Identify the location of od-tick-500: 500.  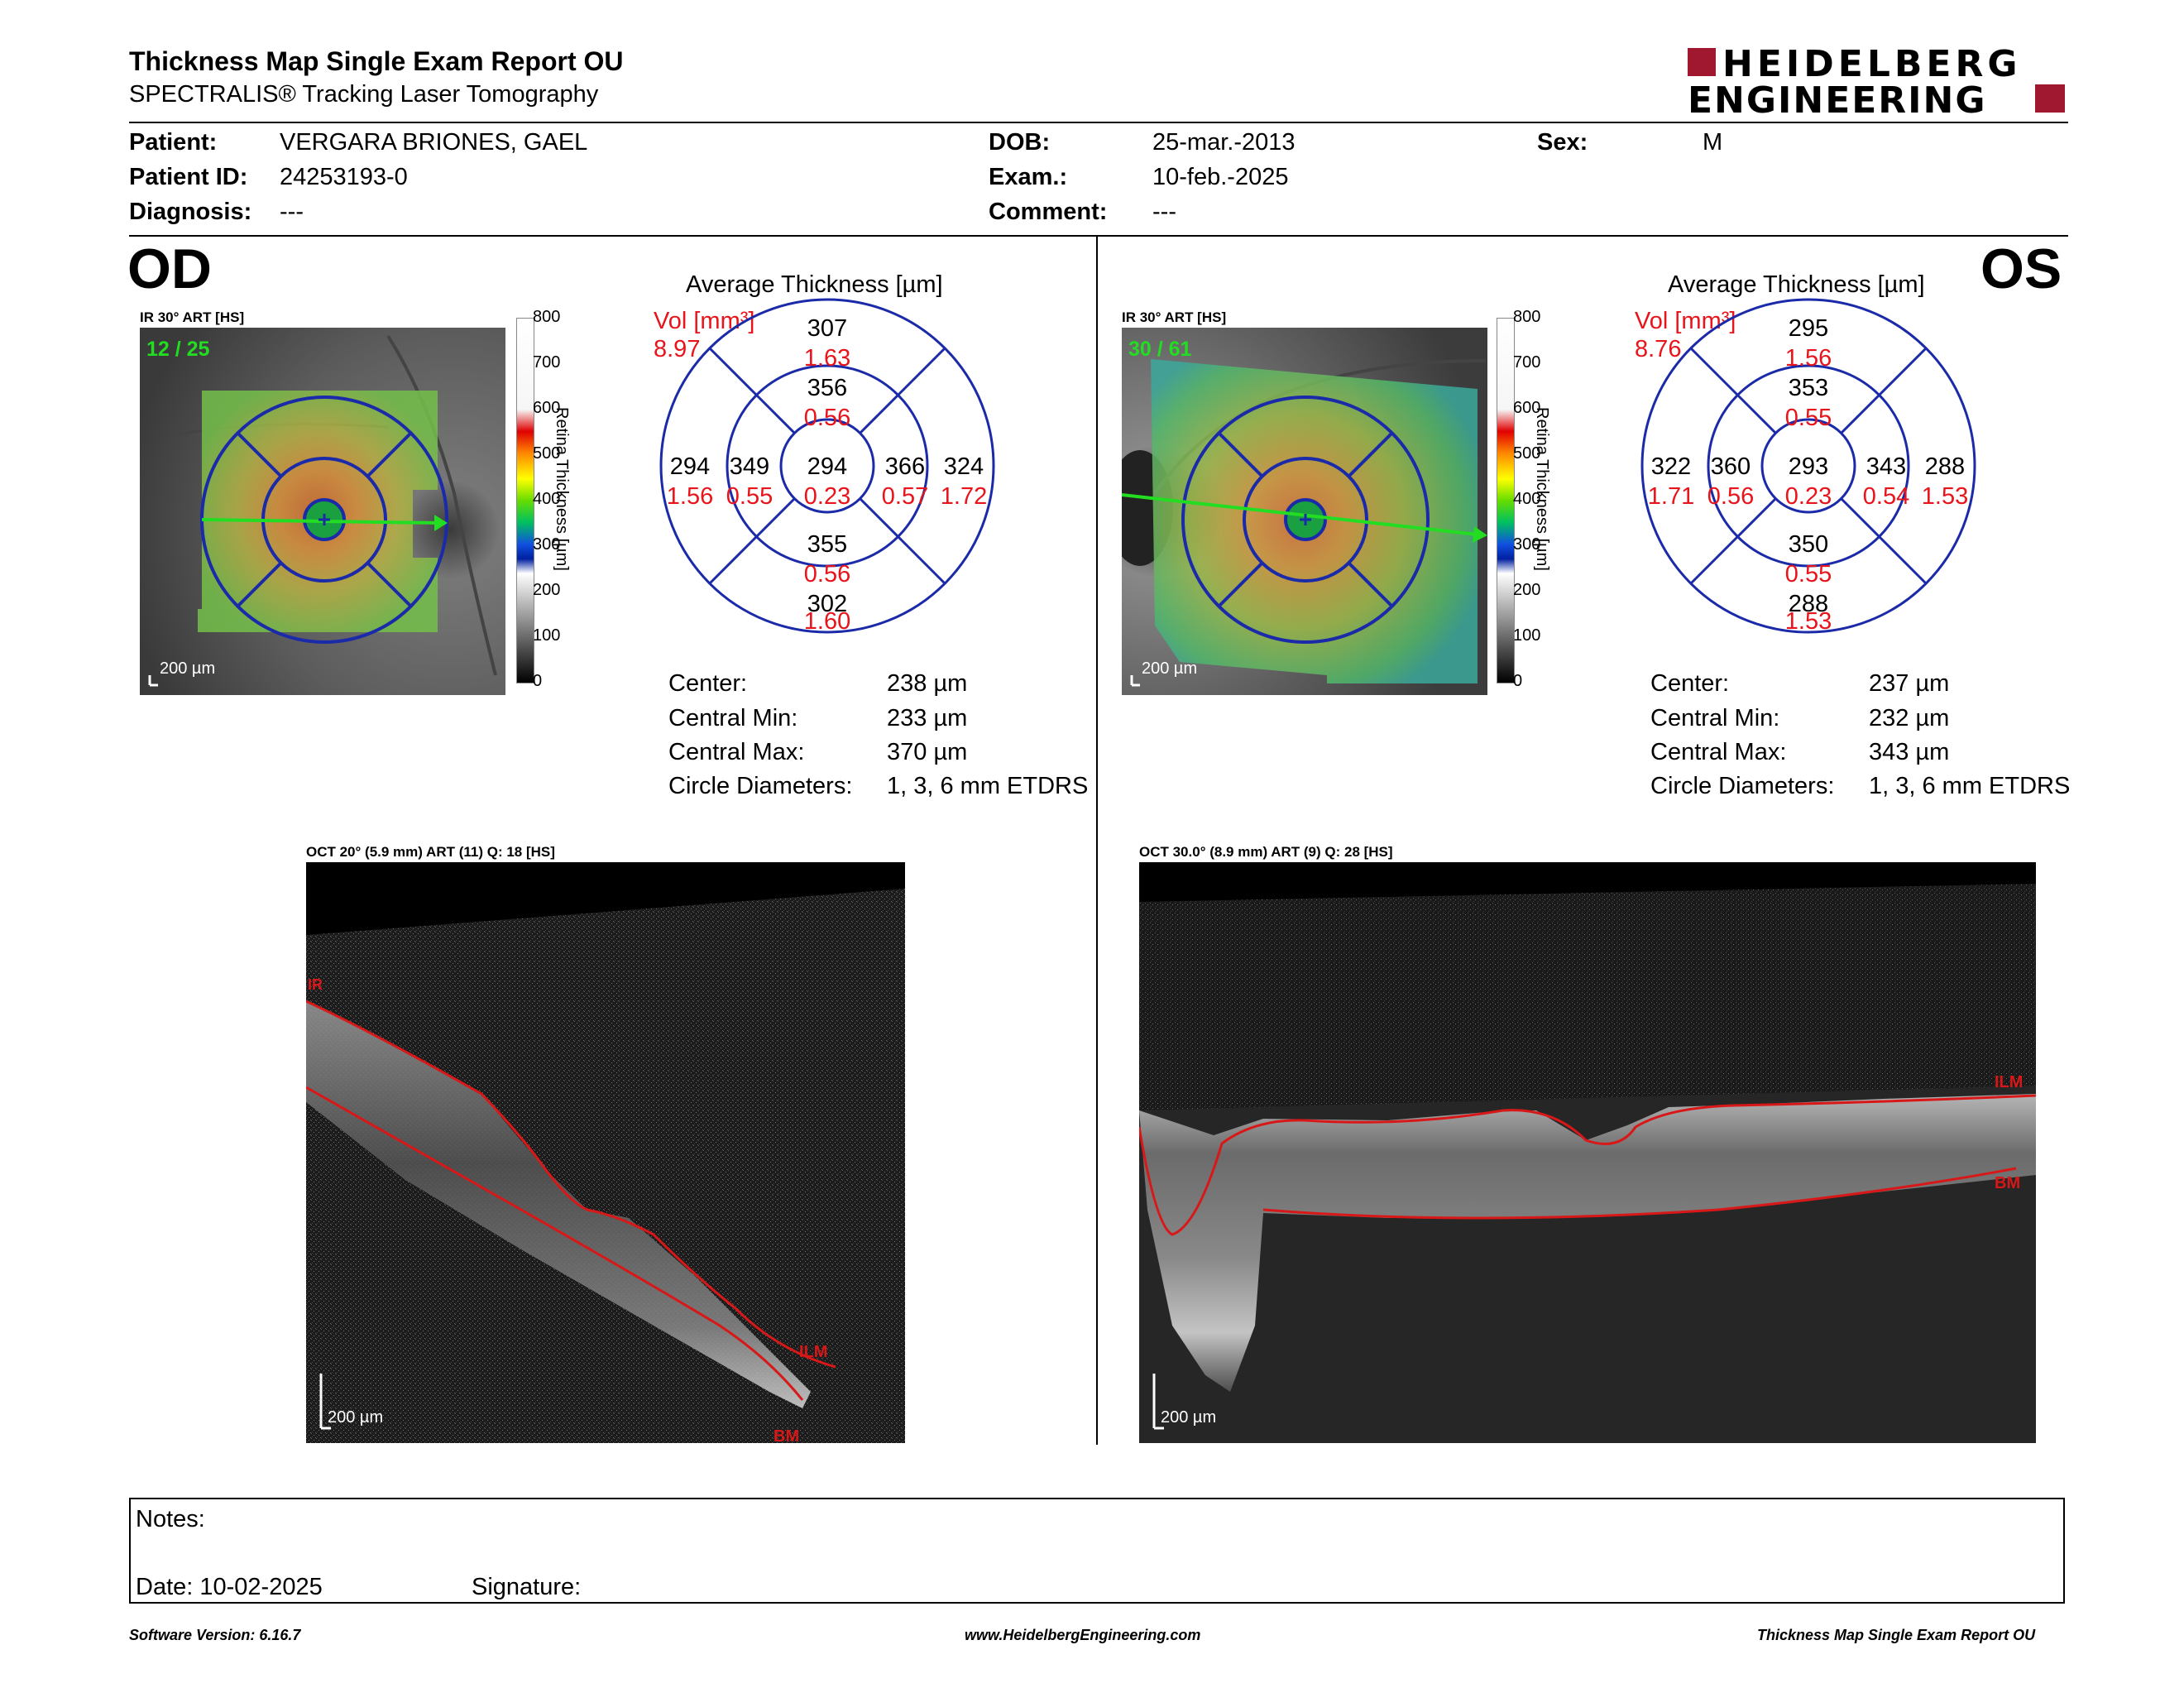
(547, 453).